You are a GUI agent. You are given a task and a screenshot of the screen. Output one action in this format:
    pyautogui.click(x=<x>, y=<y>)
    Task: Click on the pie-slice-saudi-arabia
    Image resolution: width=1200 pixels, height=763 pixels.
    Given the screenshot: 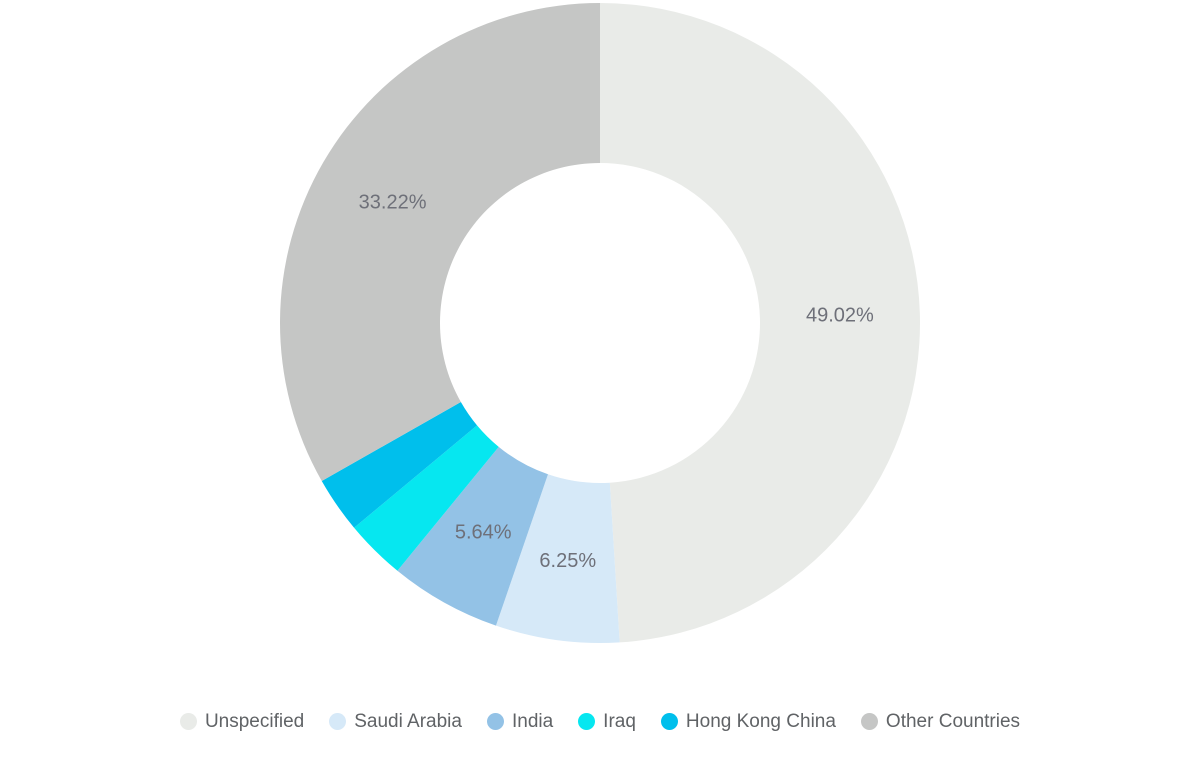 What is the action you would take?
    pyautogui.click(x=557, y=558)
    